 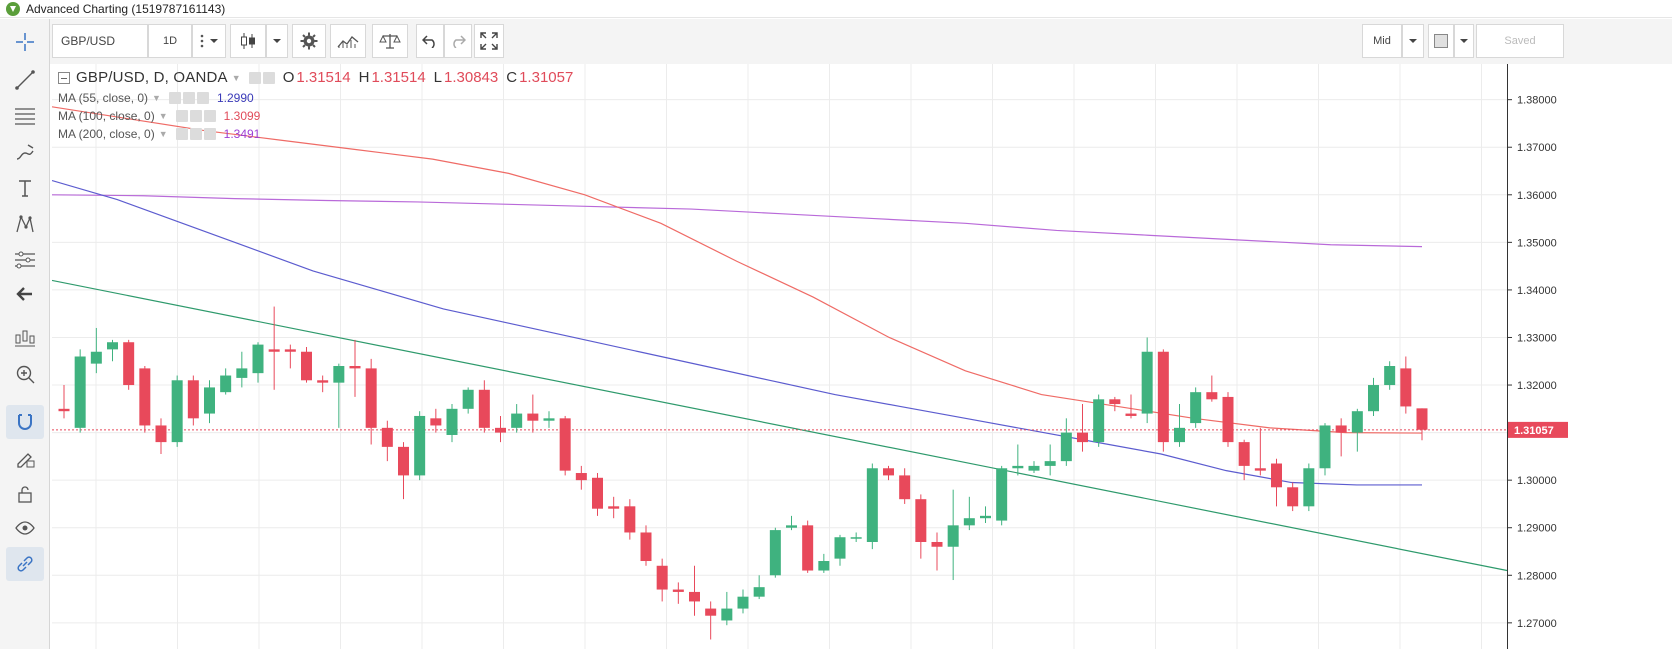 I want to click on interval-dropdown, so click(x=209, y=41).